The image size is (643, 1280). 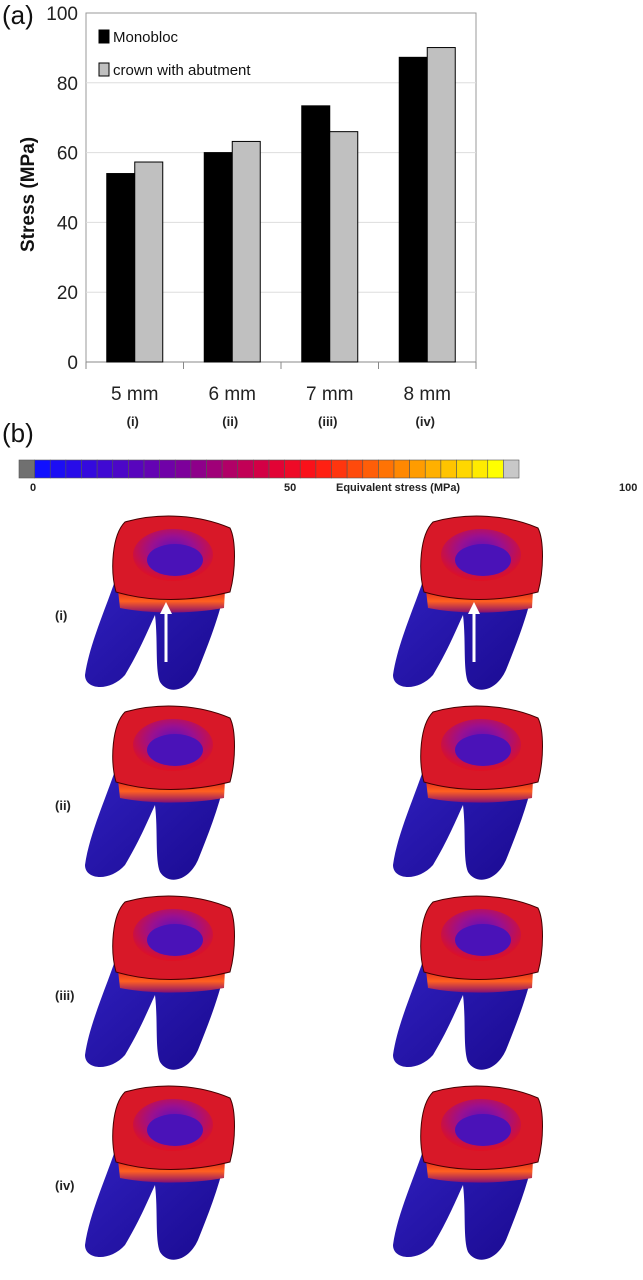 What do you see at coordinates (65, 1185) in the screenshot?
I see `row-label: (iv)` at bounding box center [65, 1185].